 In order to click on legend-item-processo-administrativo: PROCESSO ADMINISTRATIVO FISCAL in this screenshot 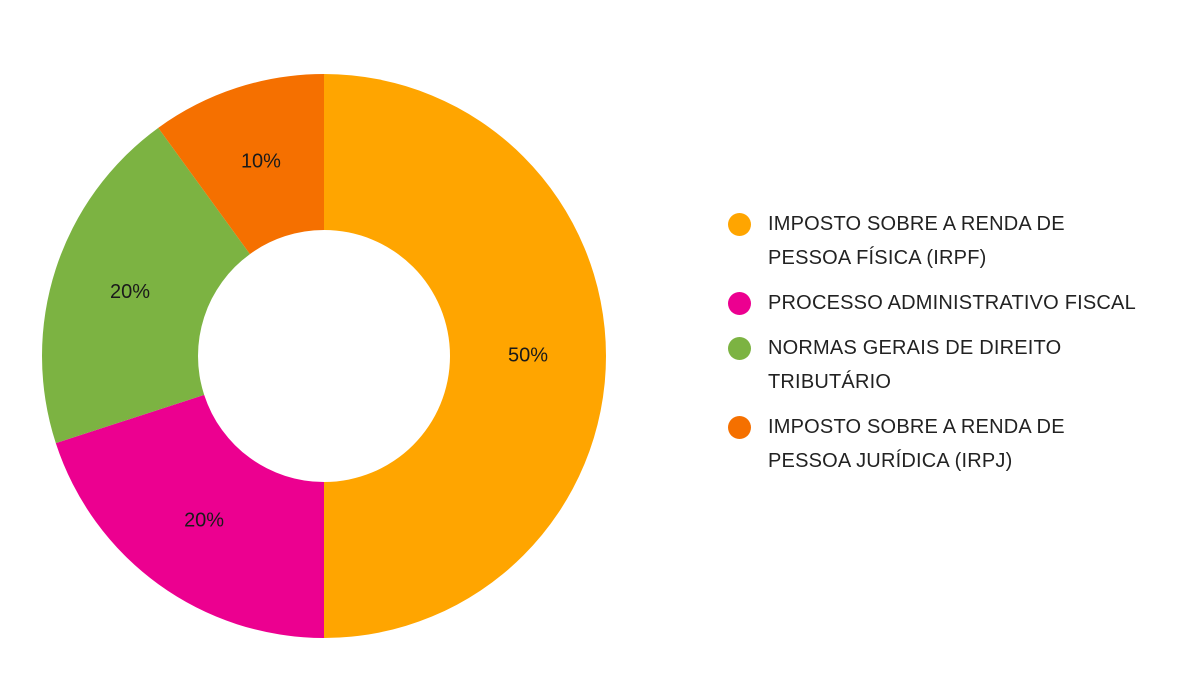, I will do `click(948, 303)`.